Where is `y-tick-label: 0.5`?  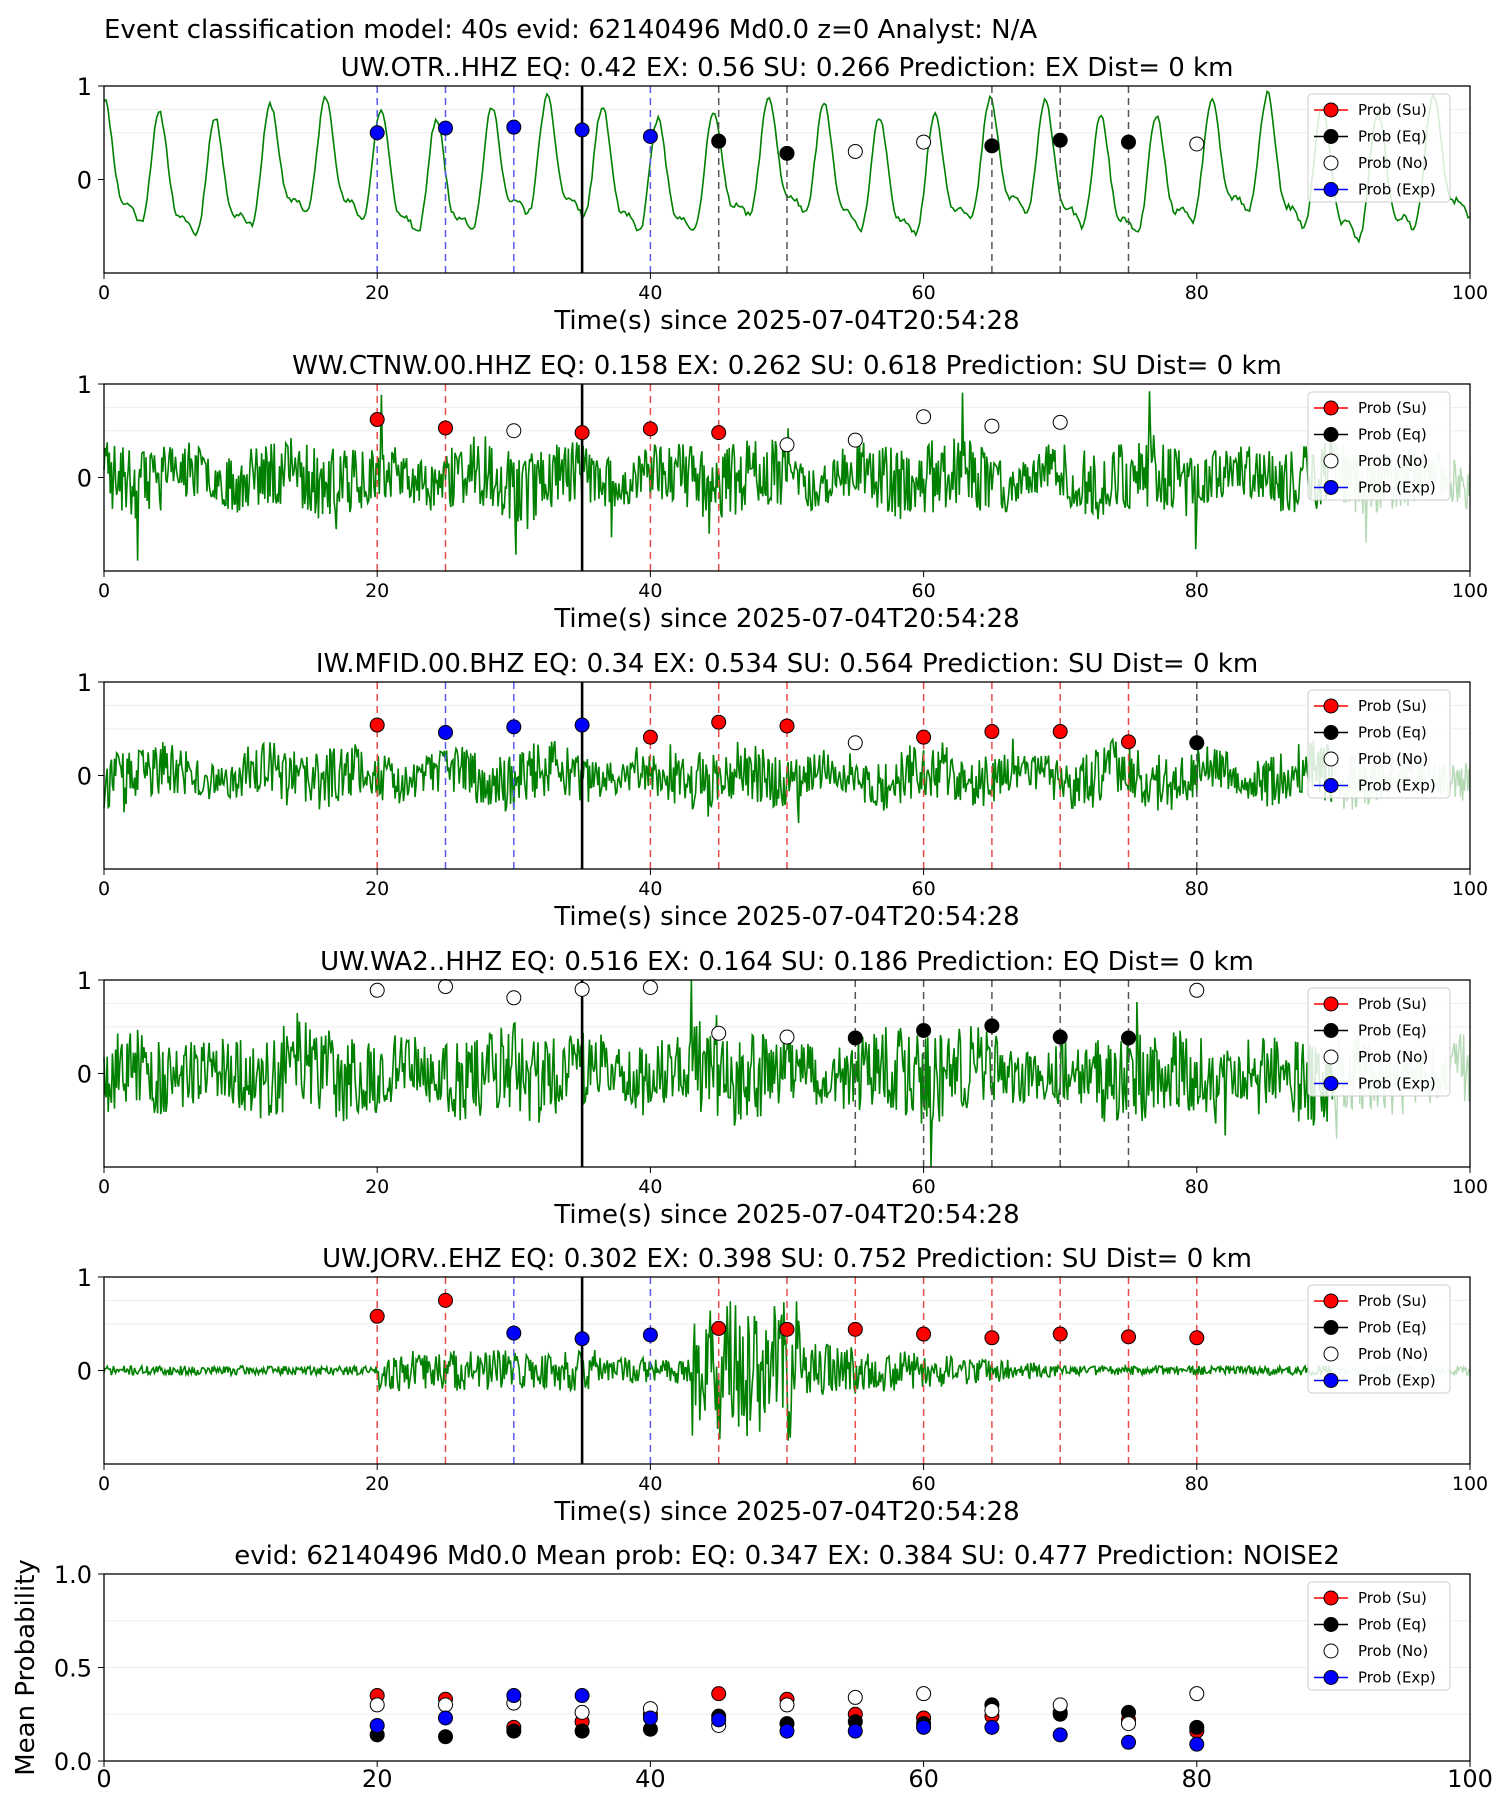 y-tick-label: 0.5 is located at coordinates (73, 1669).